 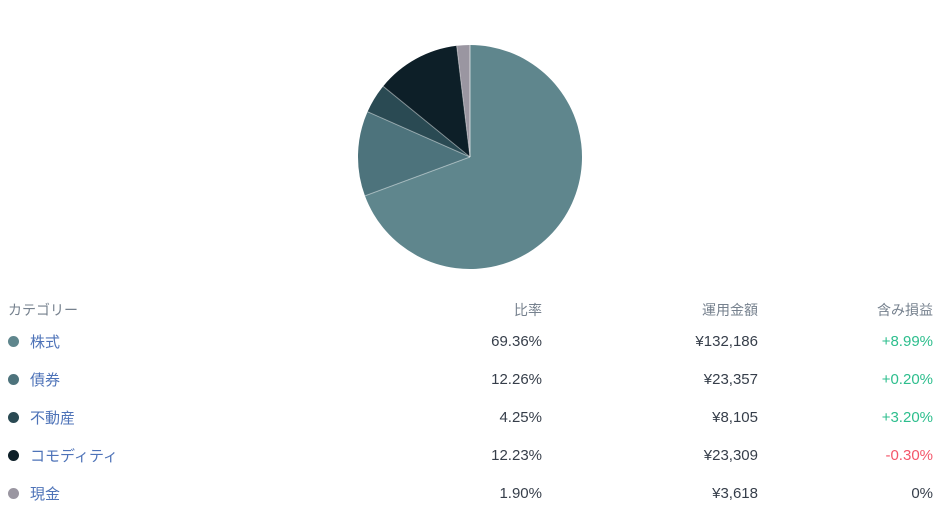 I want to click on table-row: 株式 69.36% ¥132,186 +8.99%, so click(x=470, y=341).